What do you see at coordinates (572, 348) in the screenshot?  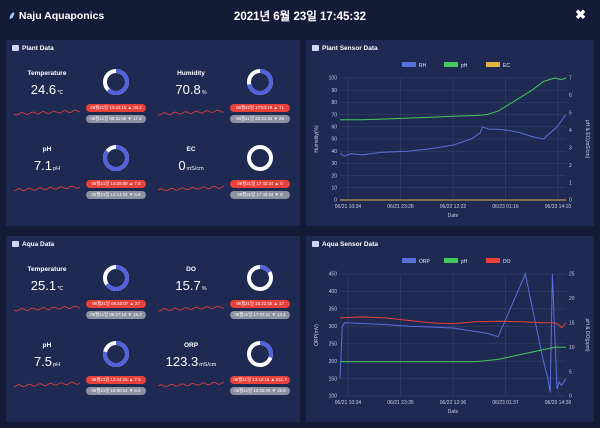 I see `y-right-tick: 10` at bounding box center [572, 348].